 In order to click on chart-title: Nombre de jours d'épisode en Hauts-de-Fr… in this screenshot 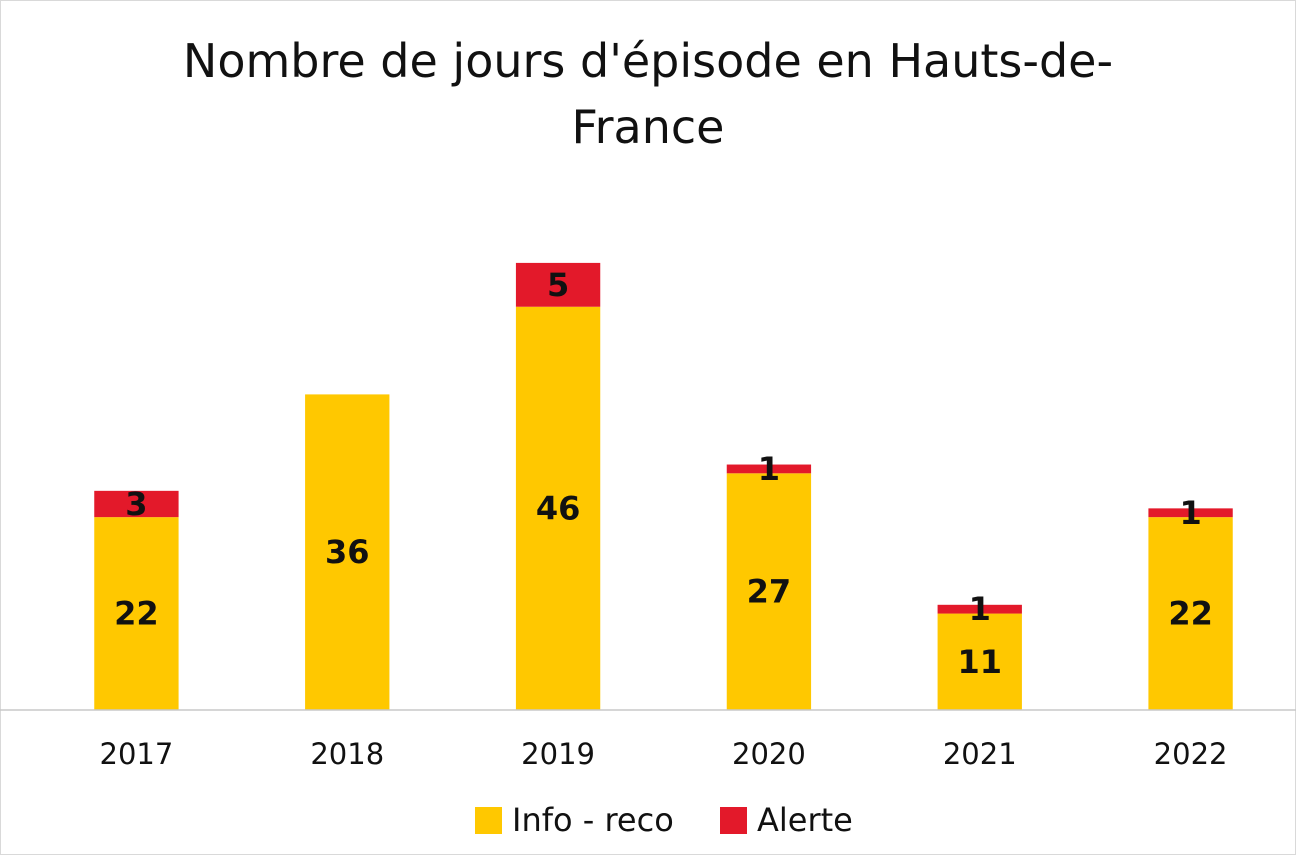, I will do `click(648, 94)`.